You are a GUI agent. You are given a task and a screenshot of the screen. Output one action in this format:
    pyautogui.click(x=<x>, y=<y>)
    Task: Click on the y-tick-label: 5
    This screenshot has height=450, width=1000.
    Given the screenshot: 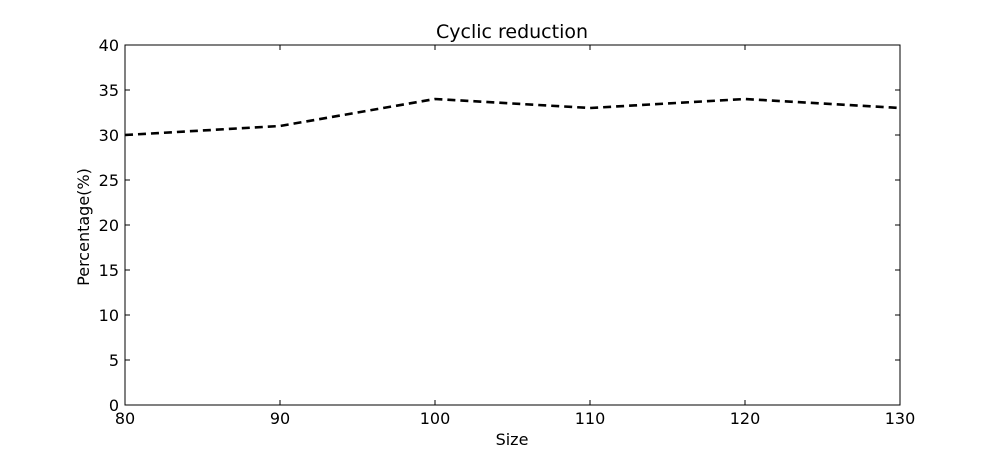 What is the action you would take?
    pyautogui.click(x=114, y=360)
    